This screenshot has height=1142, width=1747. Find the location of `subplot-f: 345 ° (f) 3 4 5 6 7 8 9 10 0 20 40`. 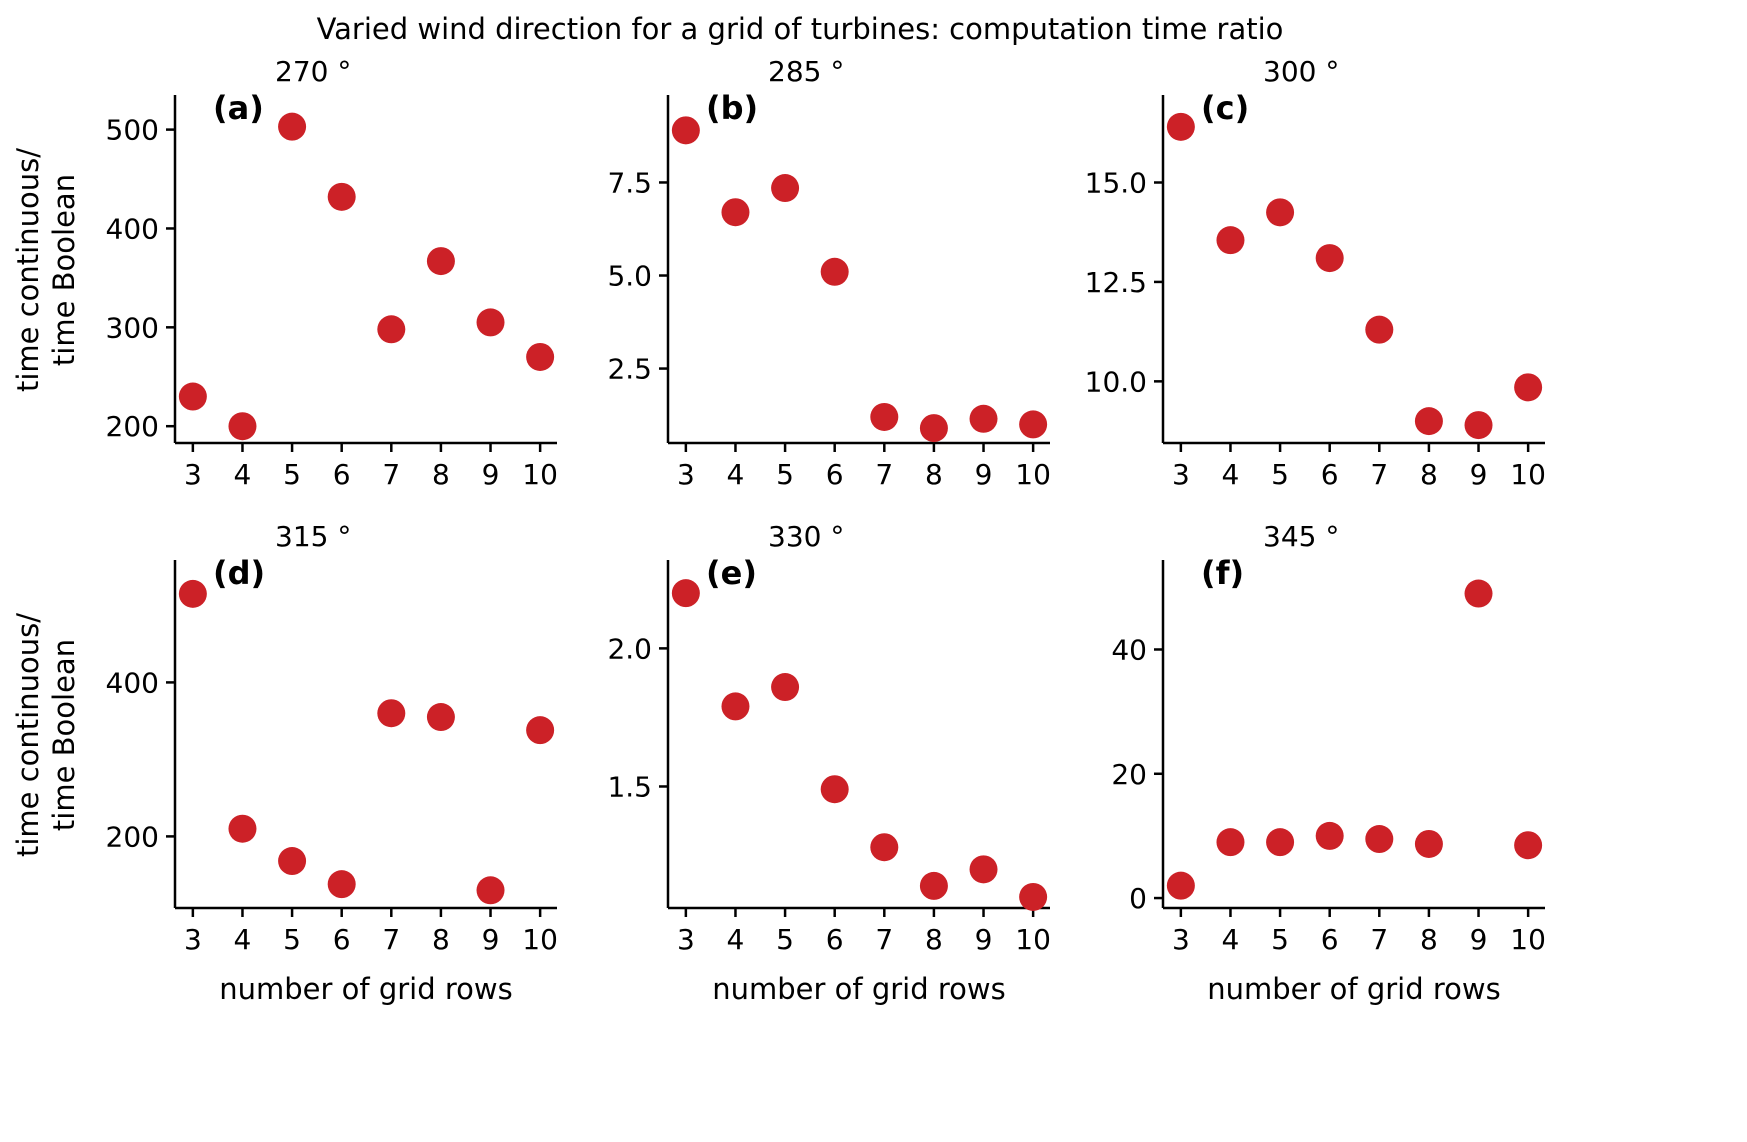

subplot-f: 345 ° (f) 3 4 5 6 7 8 9 10 0 20 40 is located at coordinates (1308, 745).